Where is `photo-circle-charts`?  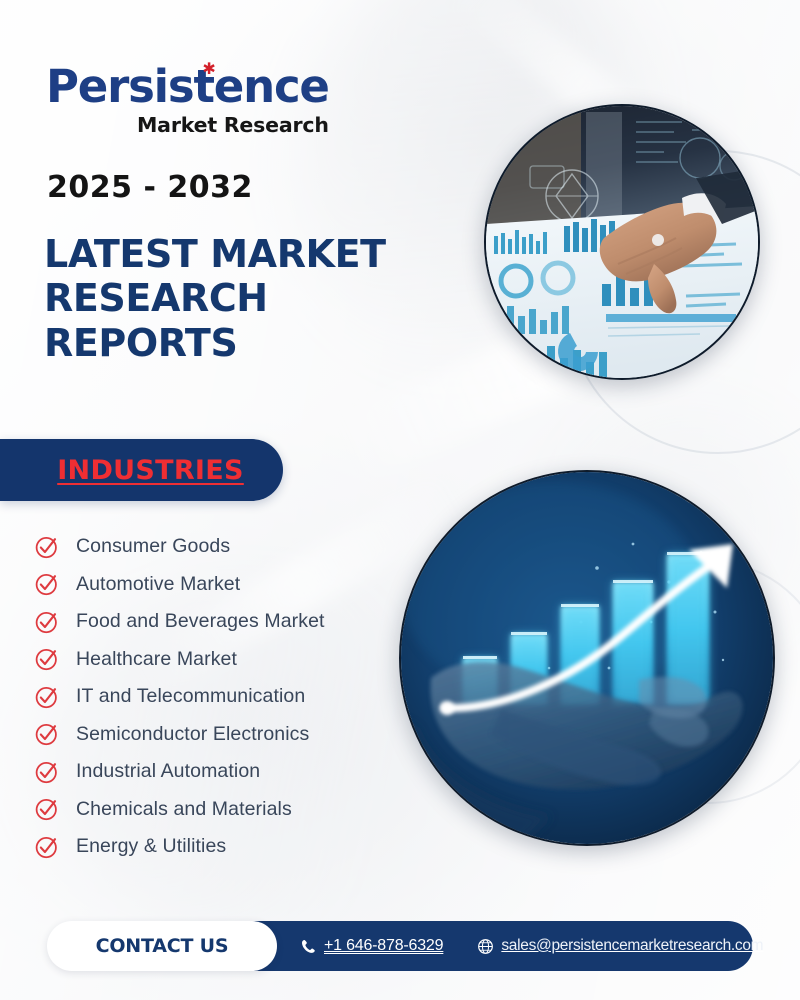
photo-circle-charts is located at coordinates (622, 242).